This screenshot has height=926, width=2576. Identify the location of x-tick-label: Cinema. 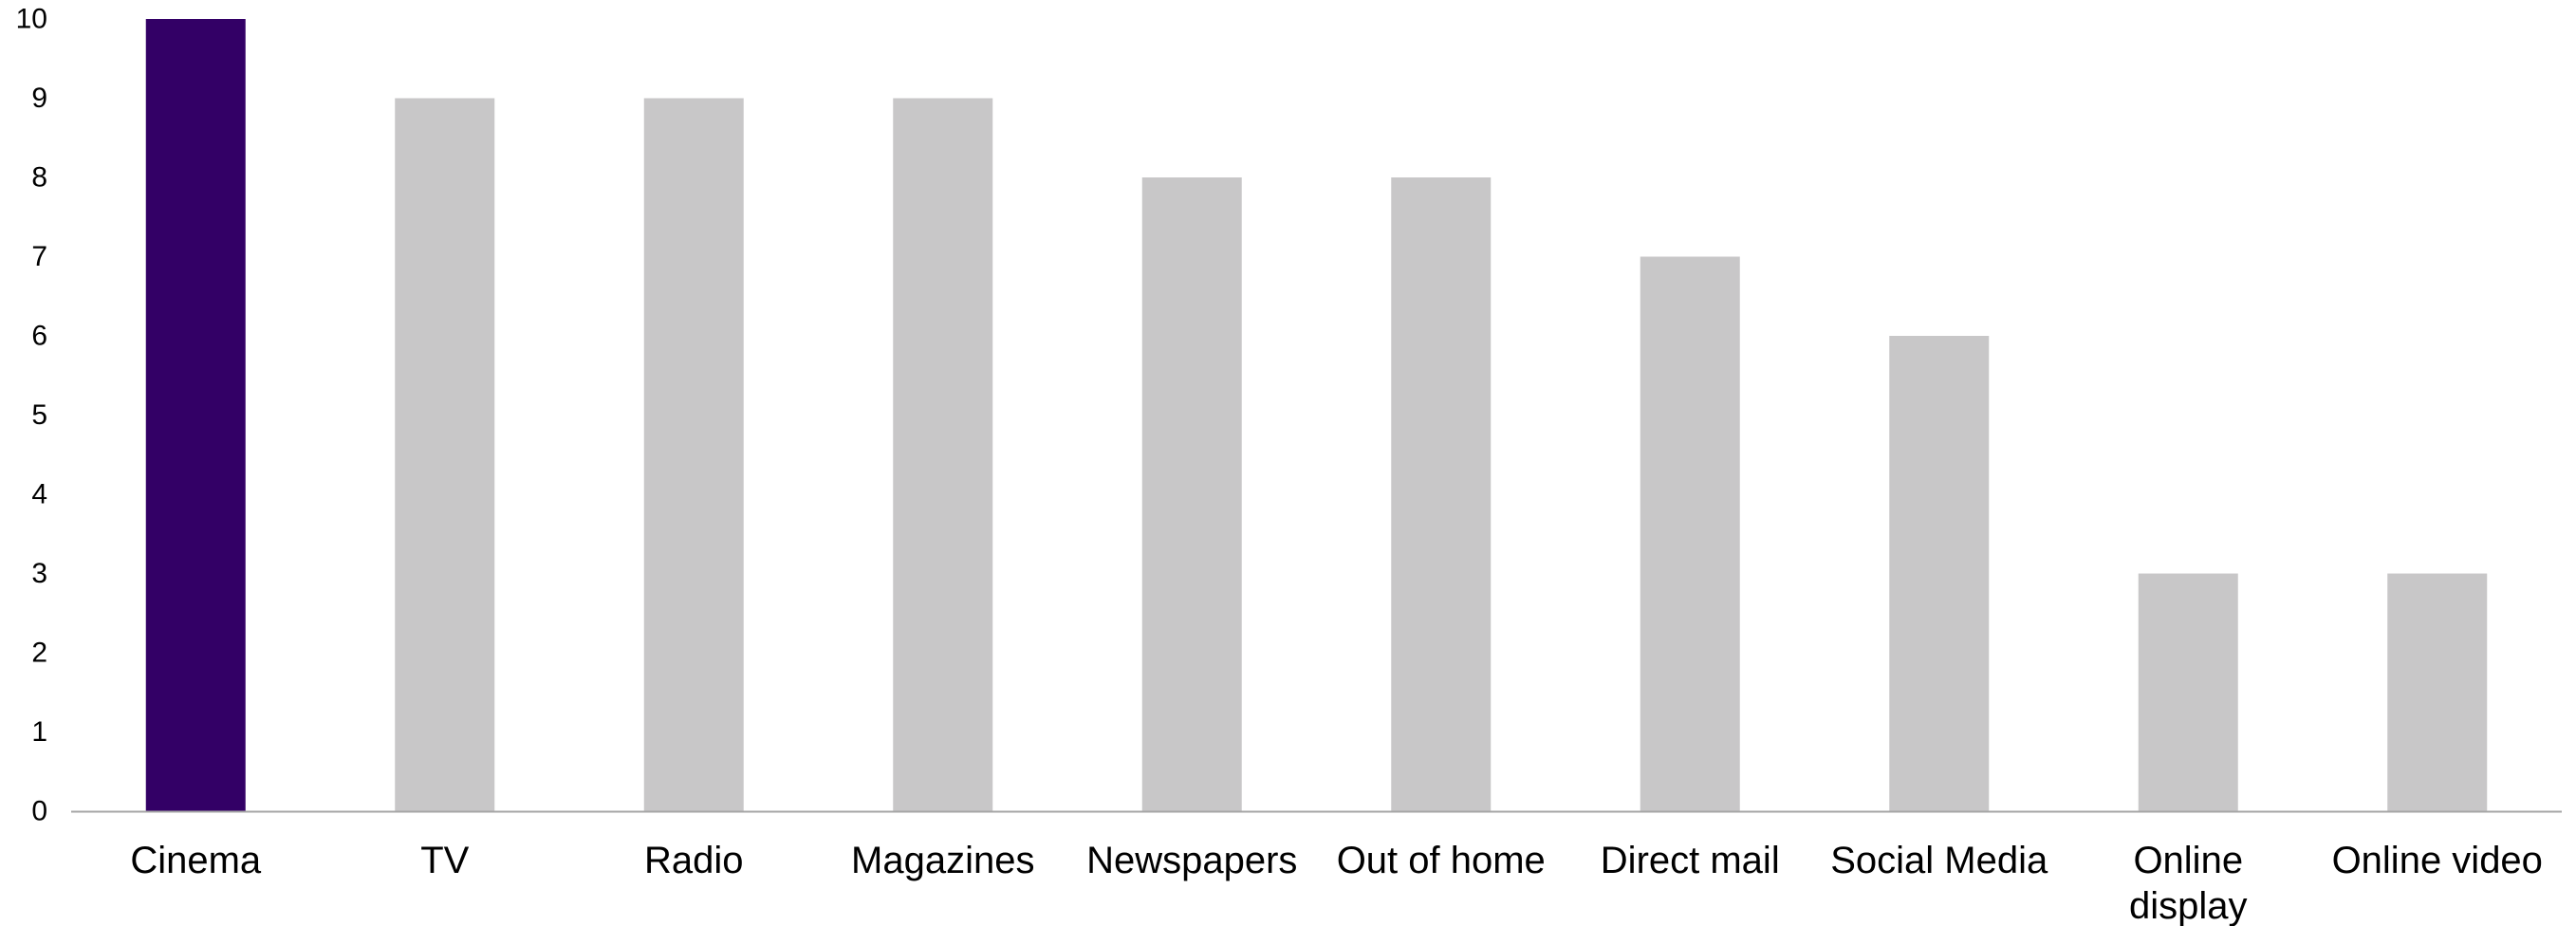
(196, 860).